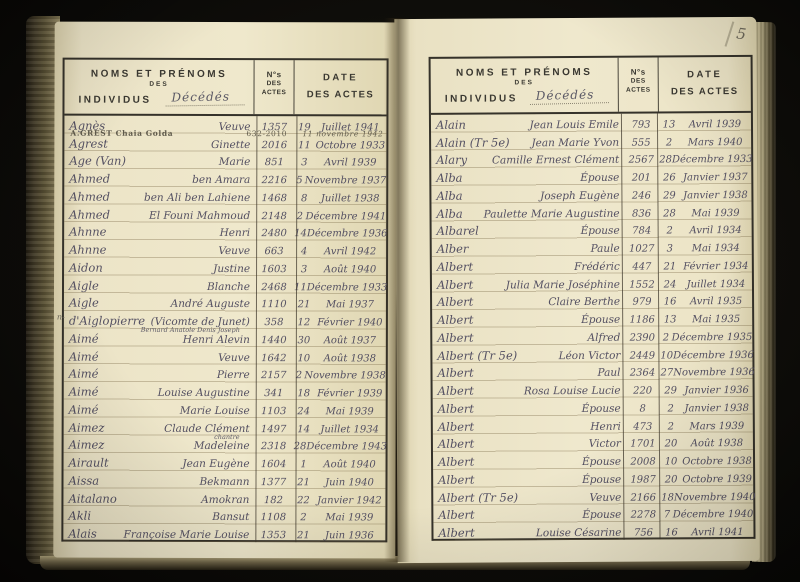  What do you see at coordinates (605, 248) in the screenshot?
I see `given-names: Paule` at bounding box center [605, 248].